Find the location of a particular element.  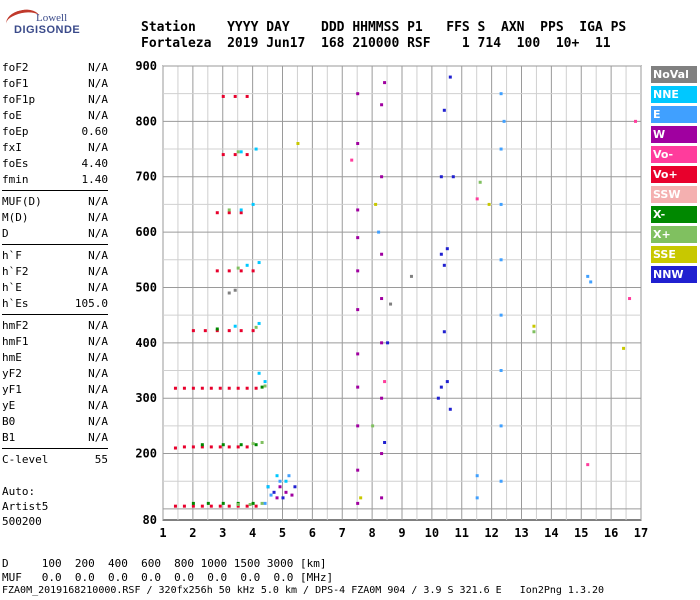

legend-item: NNE is located at coordinates (674, 94).